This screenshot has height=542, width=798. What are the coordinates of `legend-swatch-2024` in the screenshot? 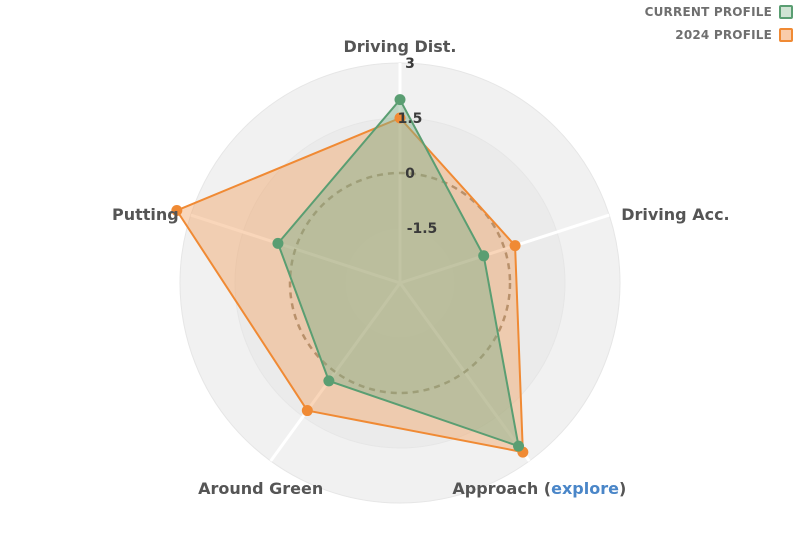 It's located at (786, 35).